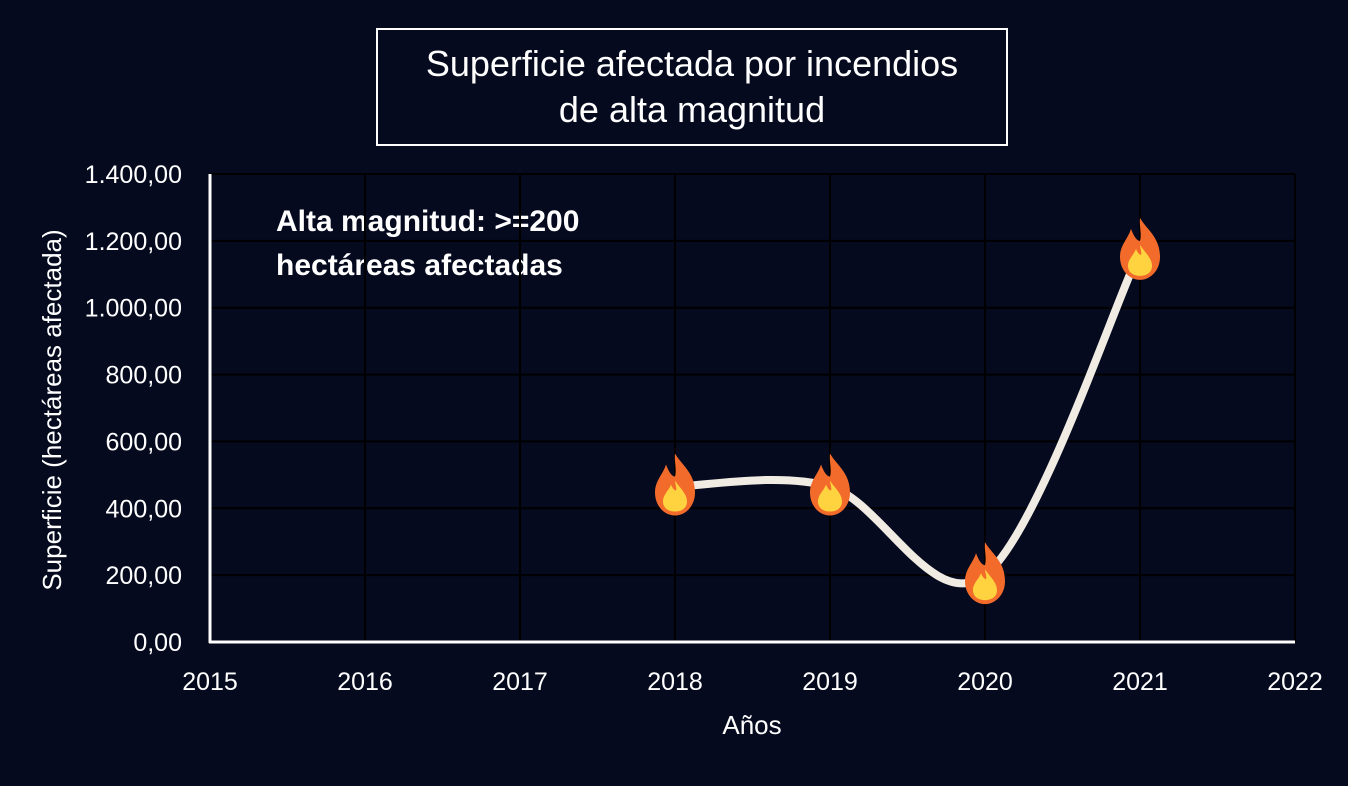 The height and width of the screenshot is (786, 1348). Describe the element at coordinates (210, 682) in the screenshot. I see `x-tick-label: 2015` at that location.